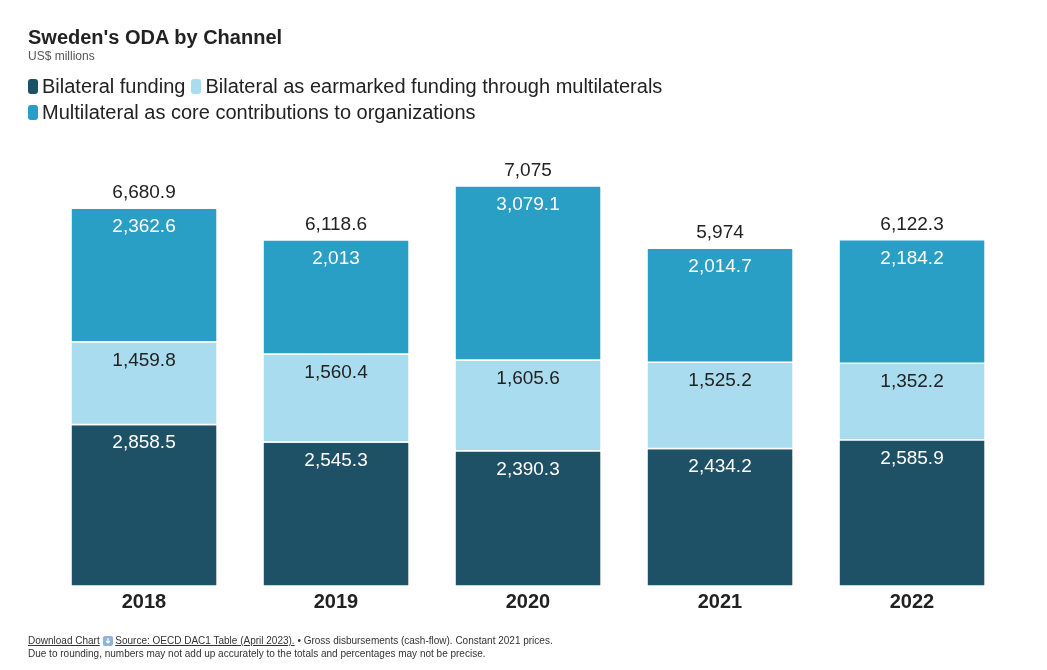  Describe the element at coordinates (425, 640) in the screenshot. I see `text: • Gross disbursements (cash-flow). Constant 2021 prices.` at that location.